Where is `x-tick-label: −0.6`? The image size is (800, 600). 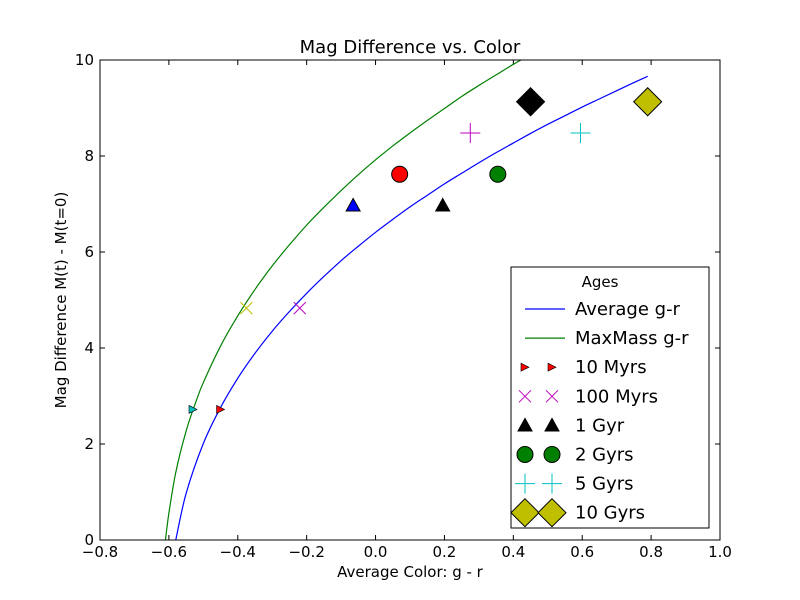
x-tick-label: −0.6 is located at coordinates (169, 552).